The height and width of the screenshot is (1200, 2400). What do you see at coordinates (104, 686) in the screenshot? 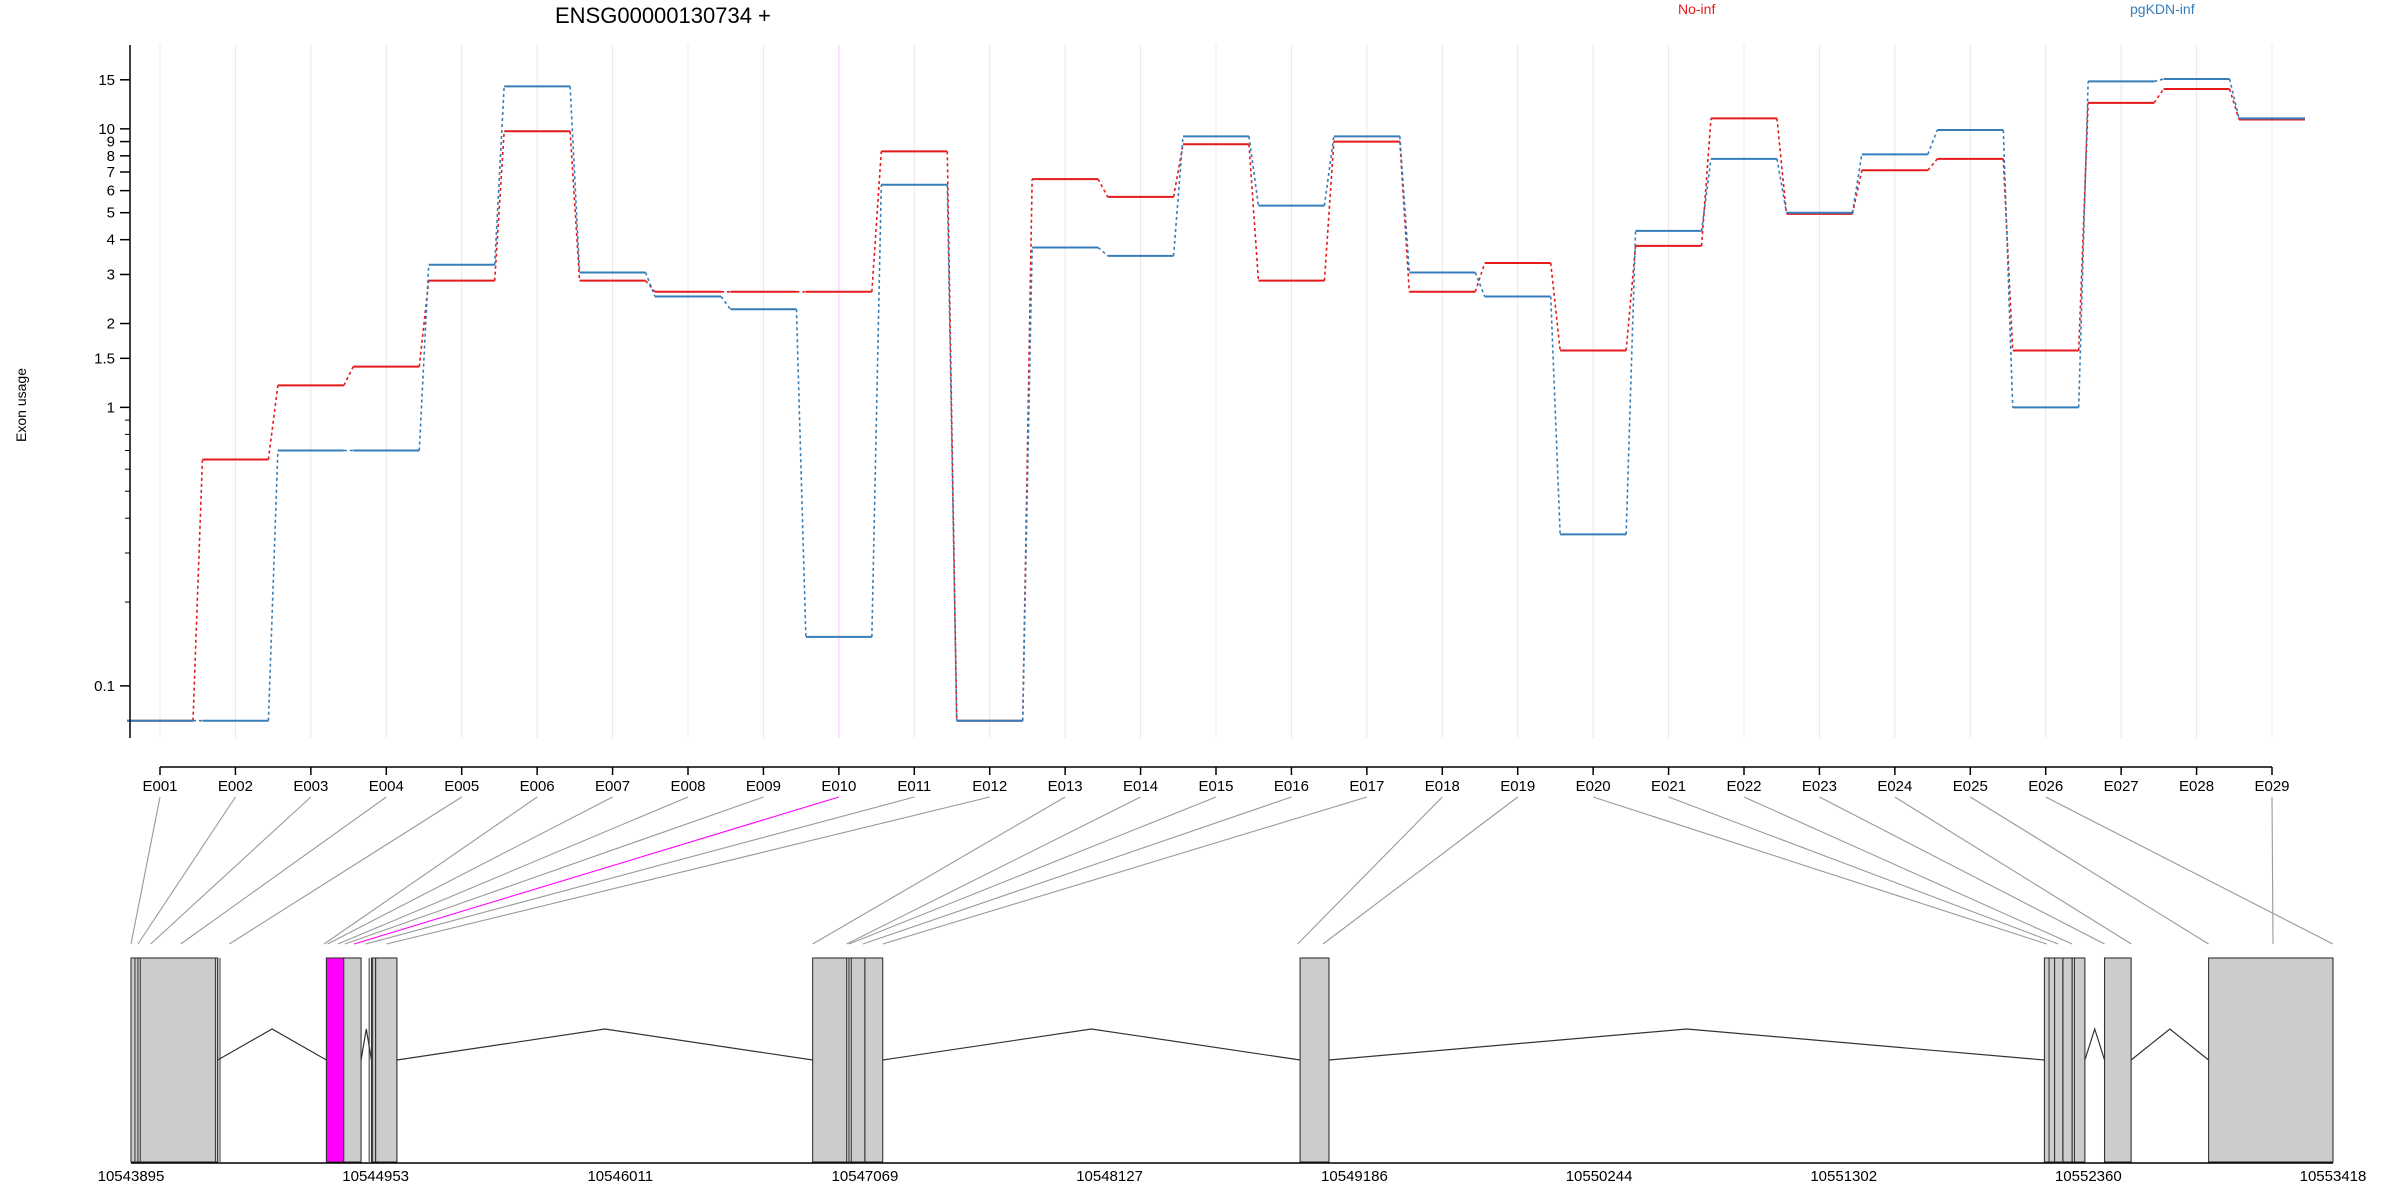
I see `y-tick-label: 0.1` at bounding box center [104, 686].